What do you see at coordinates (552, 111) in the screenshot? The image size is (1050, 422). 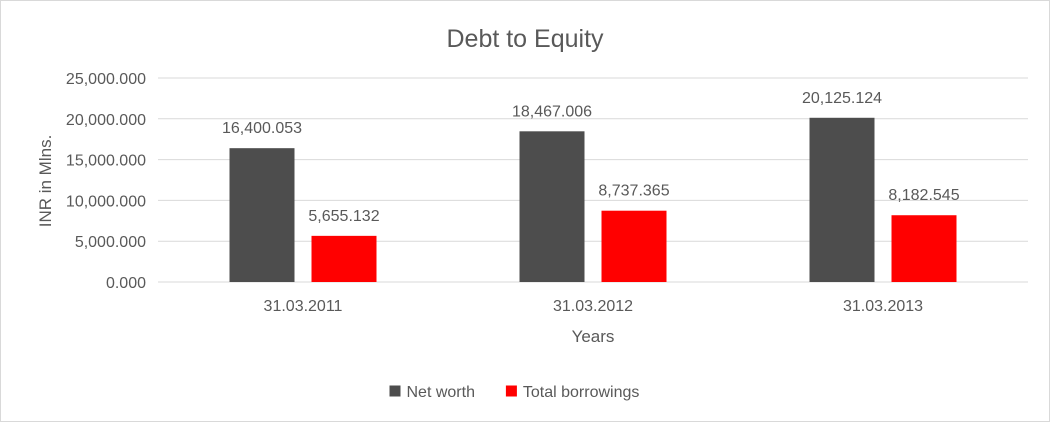 I see `data-label: 18,467.006` at bounding box center [552, 111].